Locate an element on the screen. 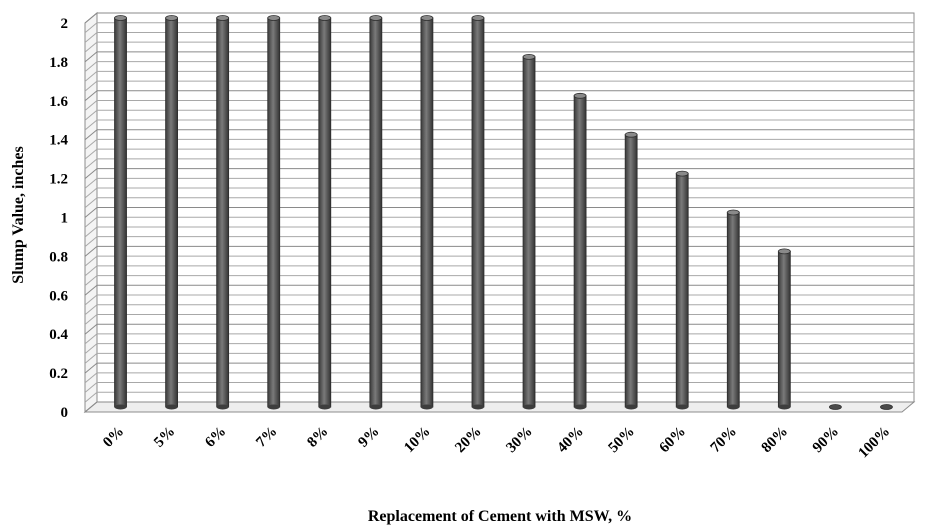  x-tick-label: 50% is located at coordinates (621, 440).